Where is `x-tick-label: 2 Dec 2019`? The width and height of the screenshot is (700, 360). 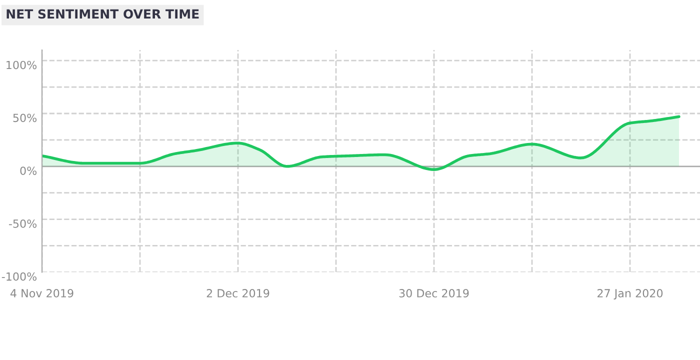
x-tick-label: 2 Dec 2019 is located at coordinates (238, 293).